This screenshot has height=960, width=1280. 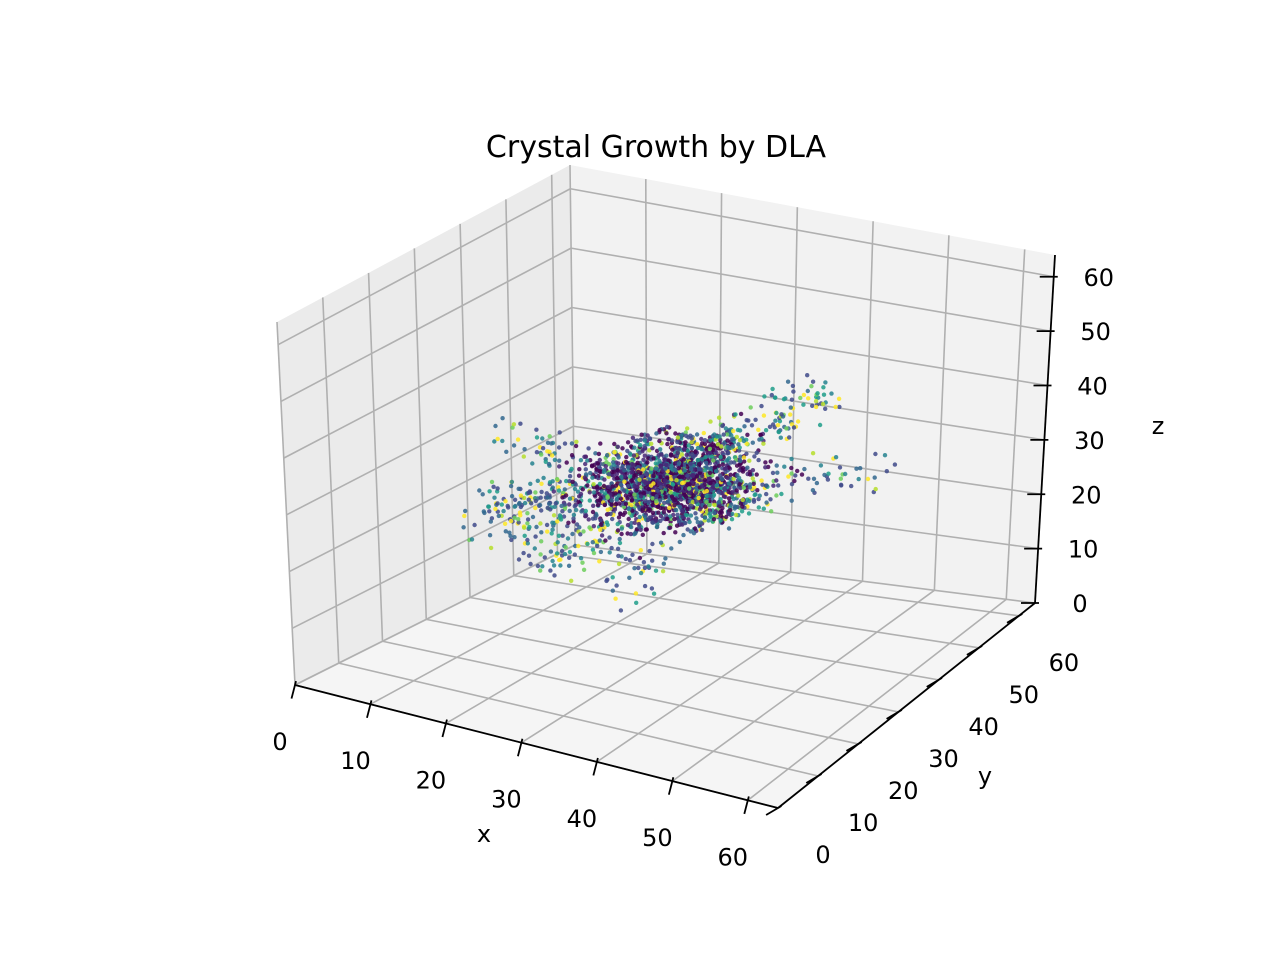 What do you see at coordinates (922, 741) in the screenshot?
I see `y-axis-ticks: 0 10 20 30 40 50 60` at bounding box center [922, 741].